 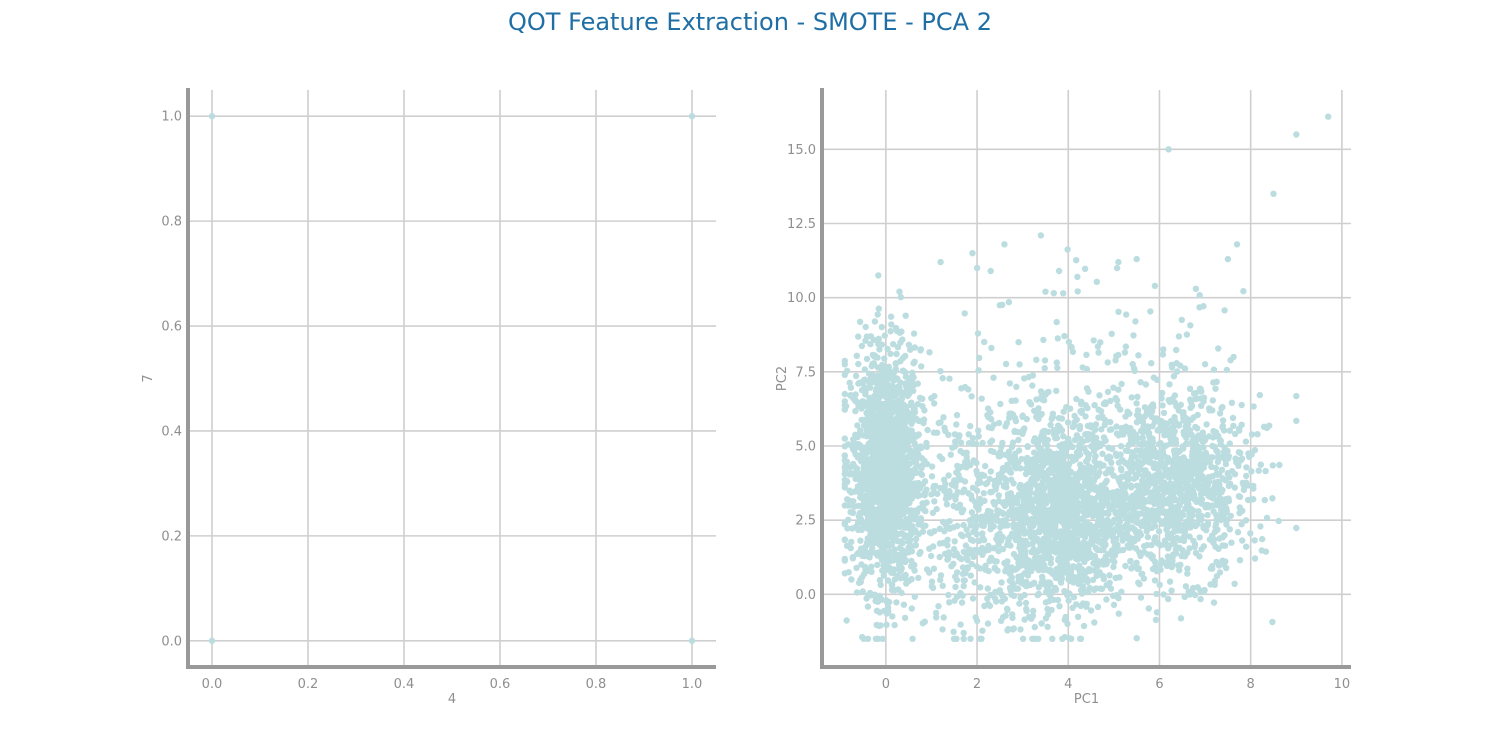 What do you see at coordinates (1159, 684) in the screenshot?
I see `x-tick-label: 6` at bounding box center [1159, 684].